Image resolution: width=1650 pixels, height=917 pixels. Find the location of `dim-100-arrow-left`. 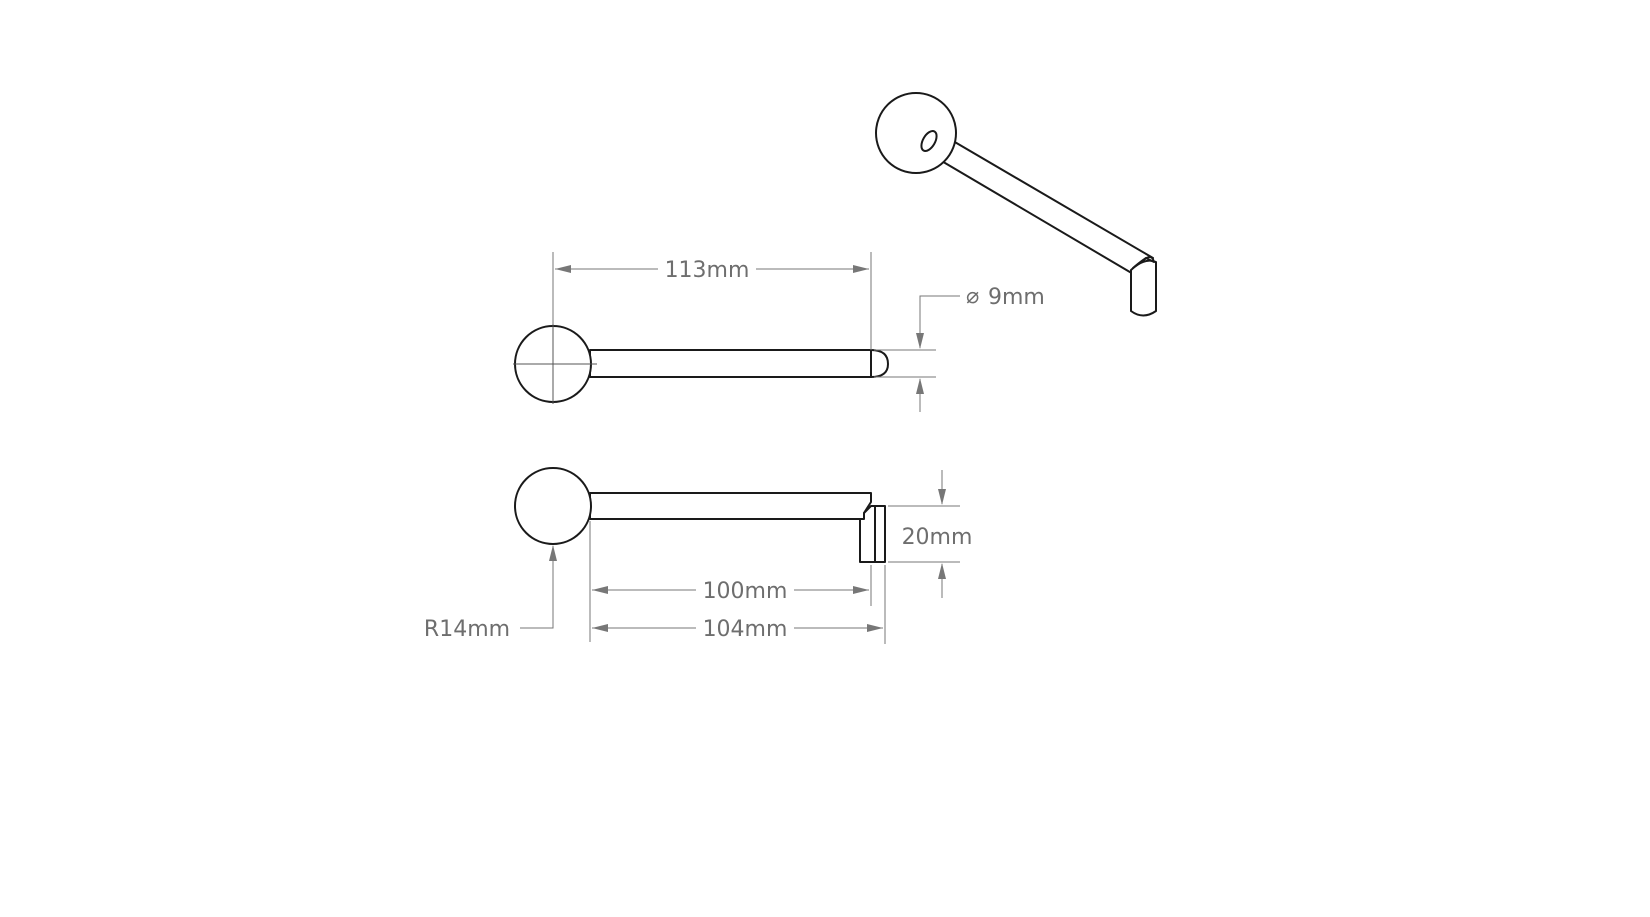

dim-100-arrow-left is located at coordinates (600, 590).